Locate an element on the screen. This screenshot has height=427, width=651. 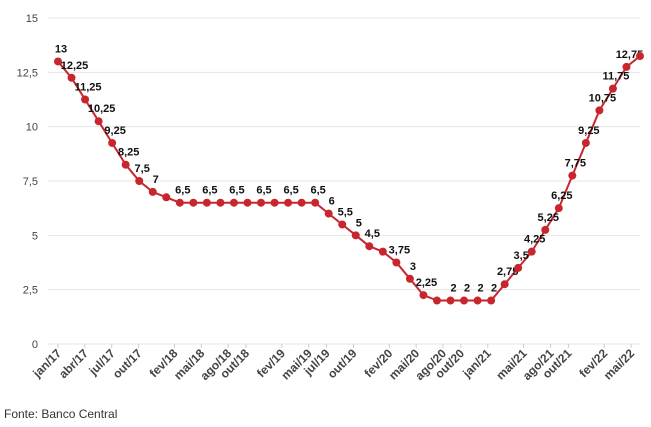
data-label: 5,25 is located at coordinates (548, 218).